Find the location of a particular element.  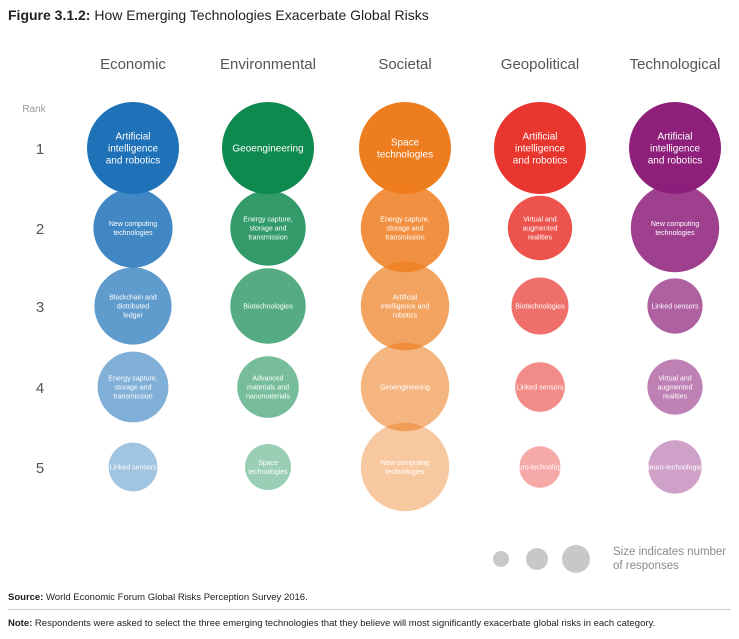

bubble-label-environmental-1: Geoengineering is located at coordinates (267, 149).